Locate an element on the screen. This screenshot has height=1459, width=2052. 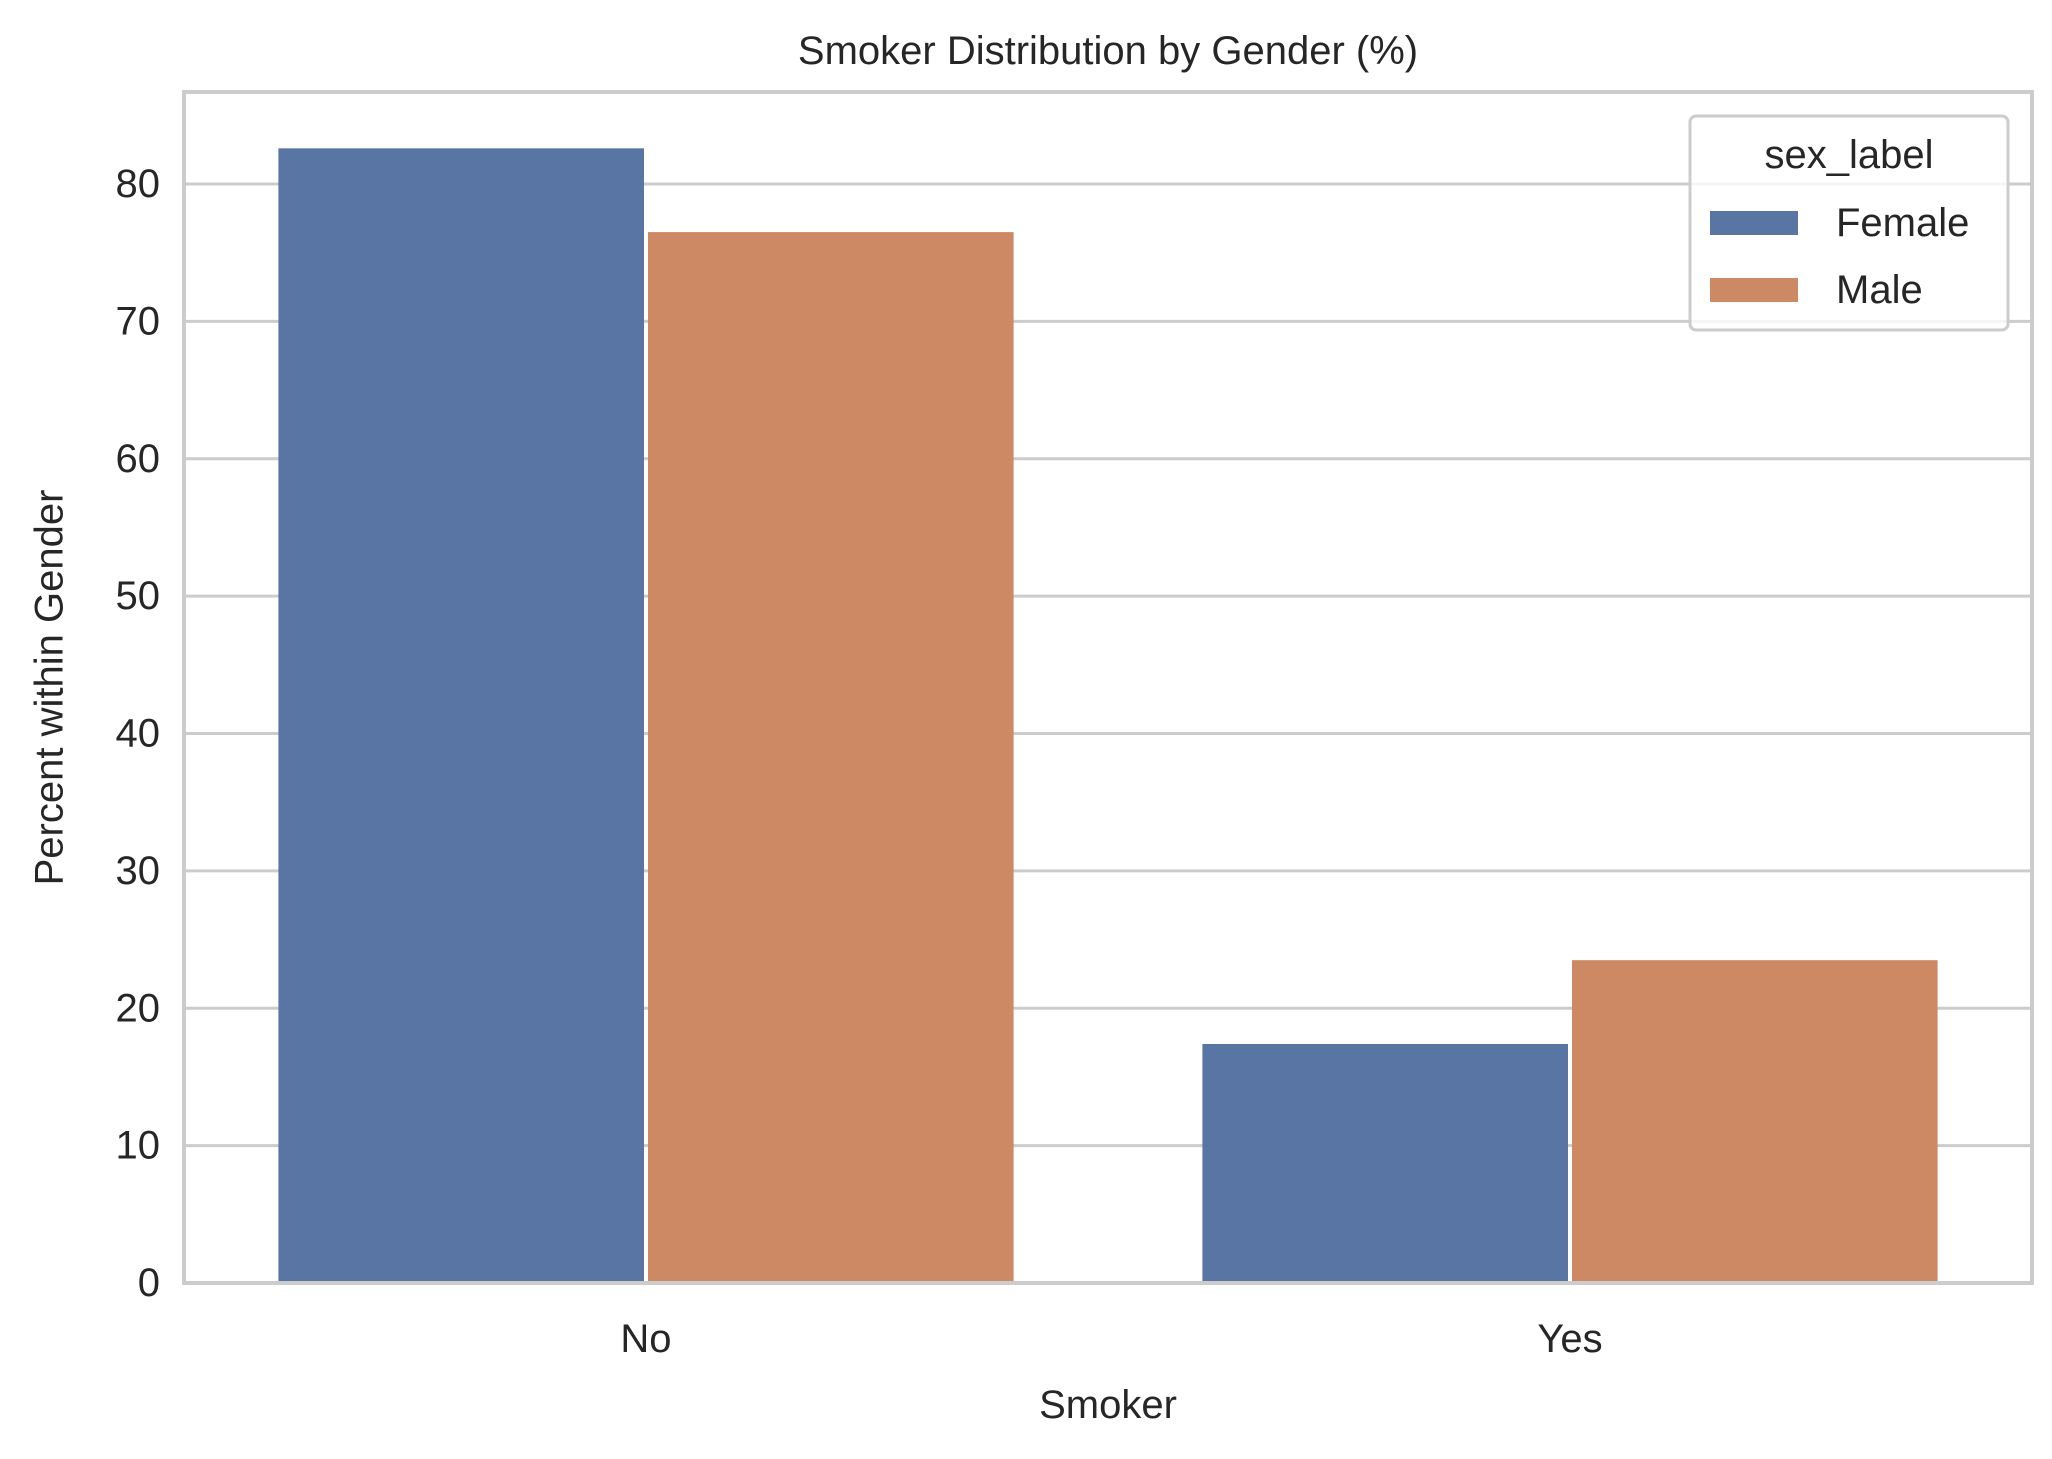
x-tick-label-yes: Yes is located at coordinates (1569, 1339).